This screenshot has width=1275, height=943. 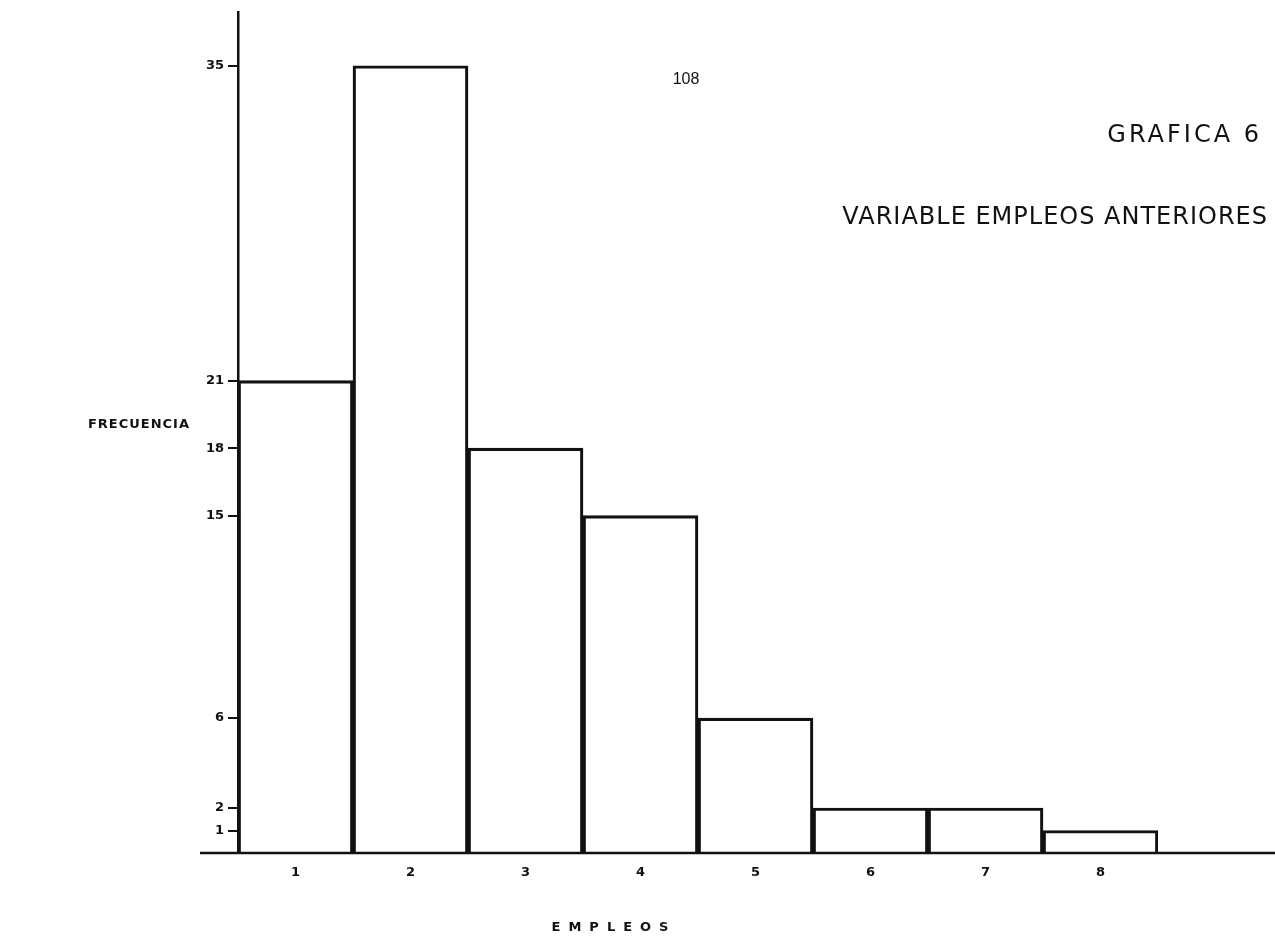 What do you see at coordinates (219, 807) in the screenshot?
I see `y-tick-label: 2` at bounding box center [219, 807].